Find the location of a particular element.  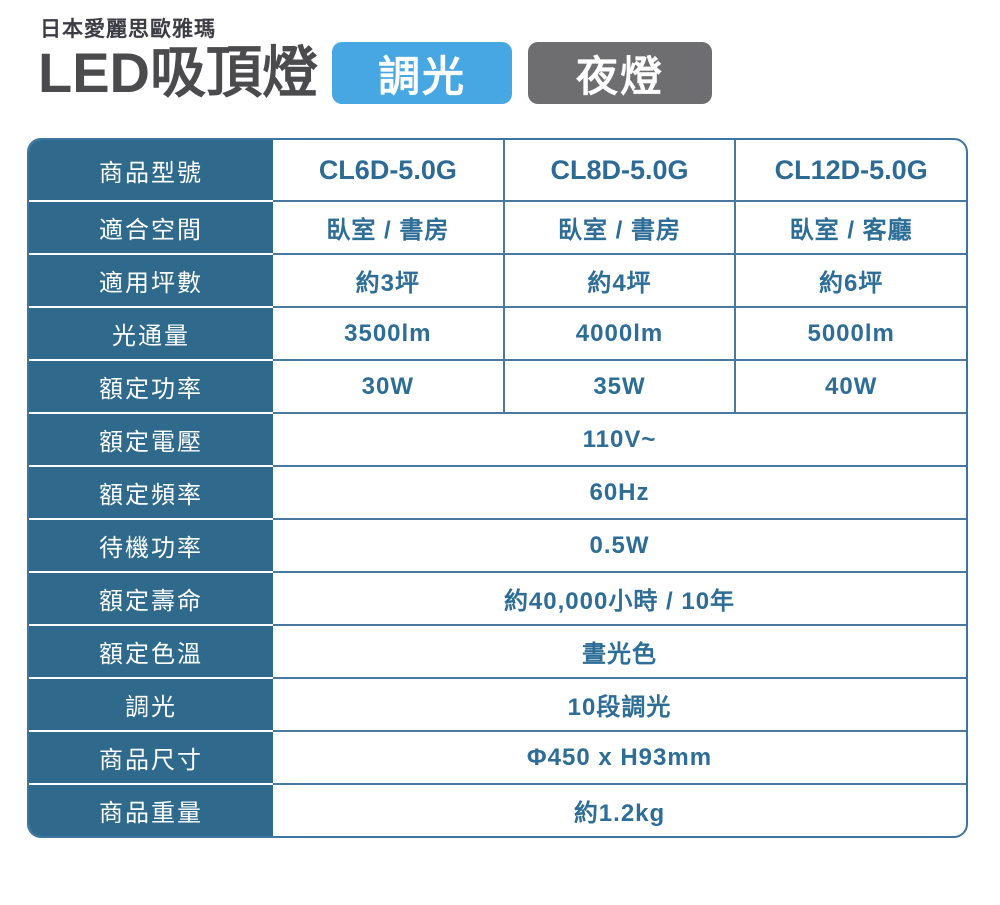

table-row-rated-voltage: 額定電壓 110V~ is located at coordinates (497, 438).